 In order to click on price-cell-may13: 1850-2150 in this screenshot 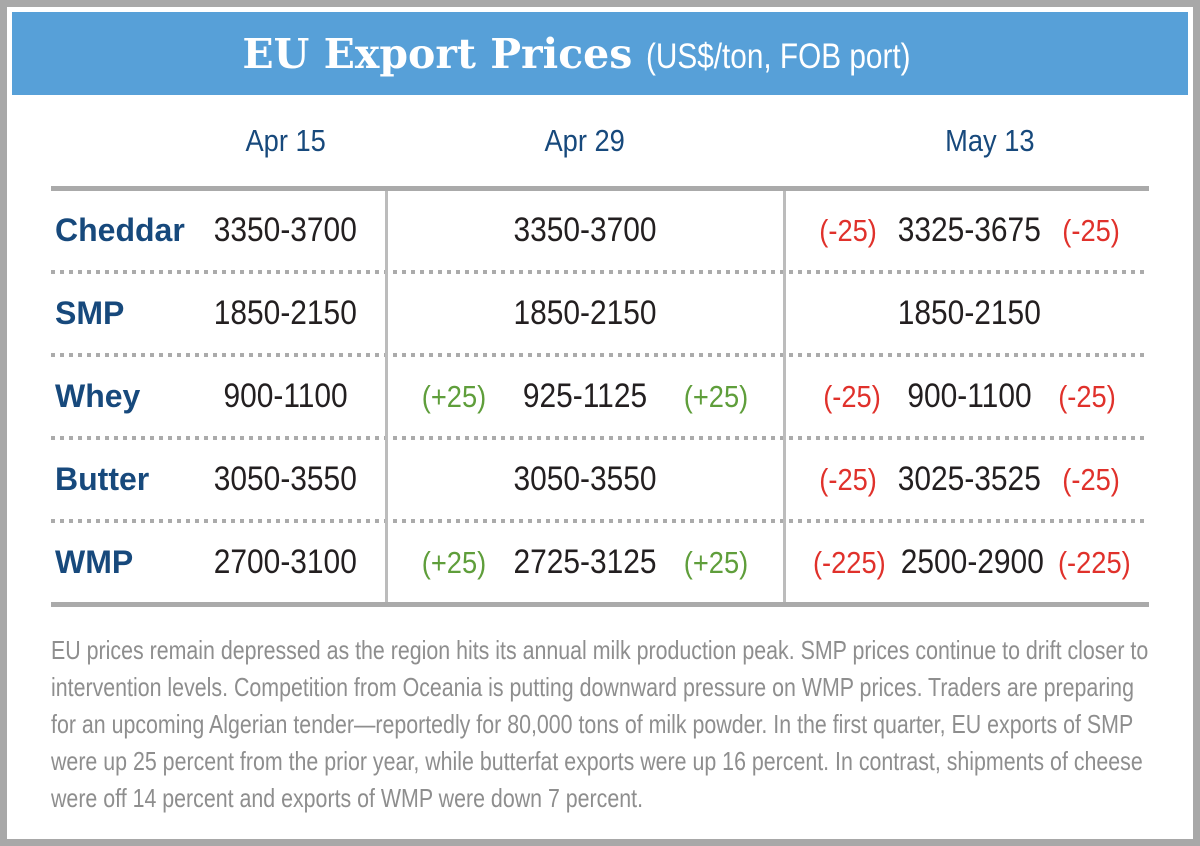, I will do `click(969, 313)`.